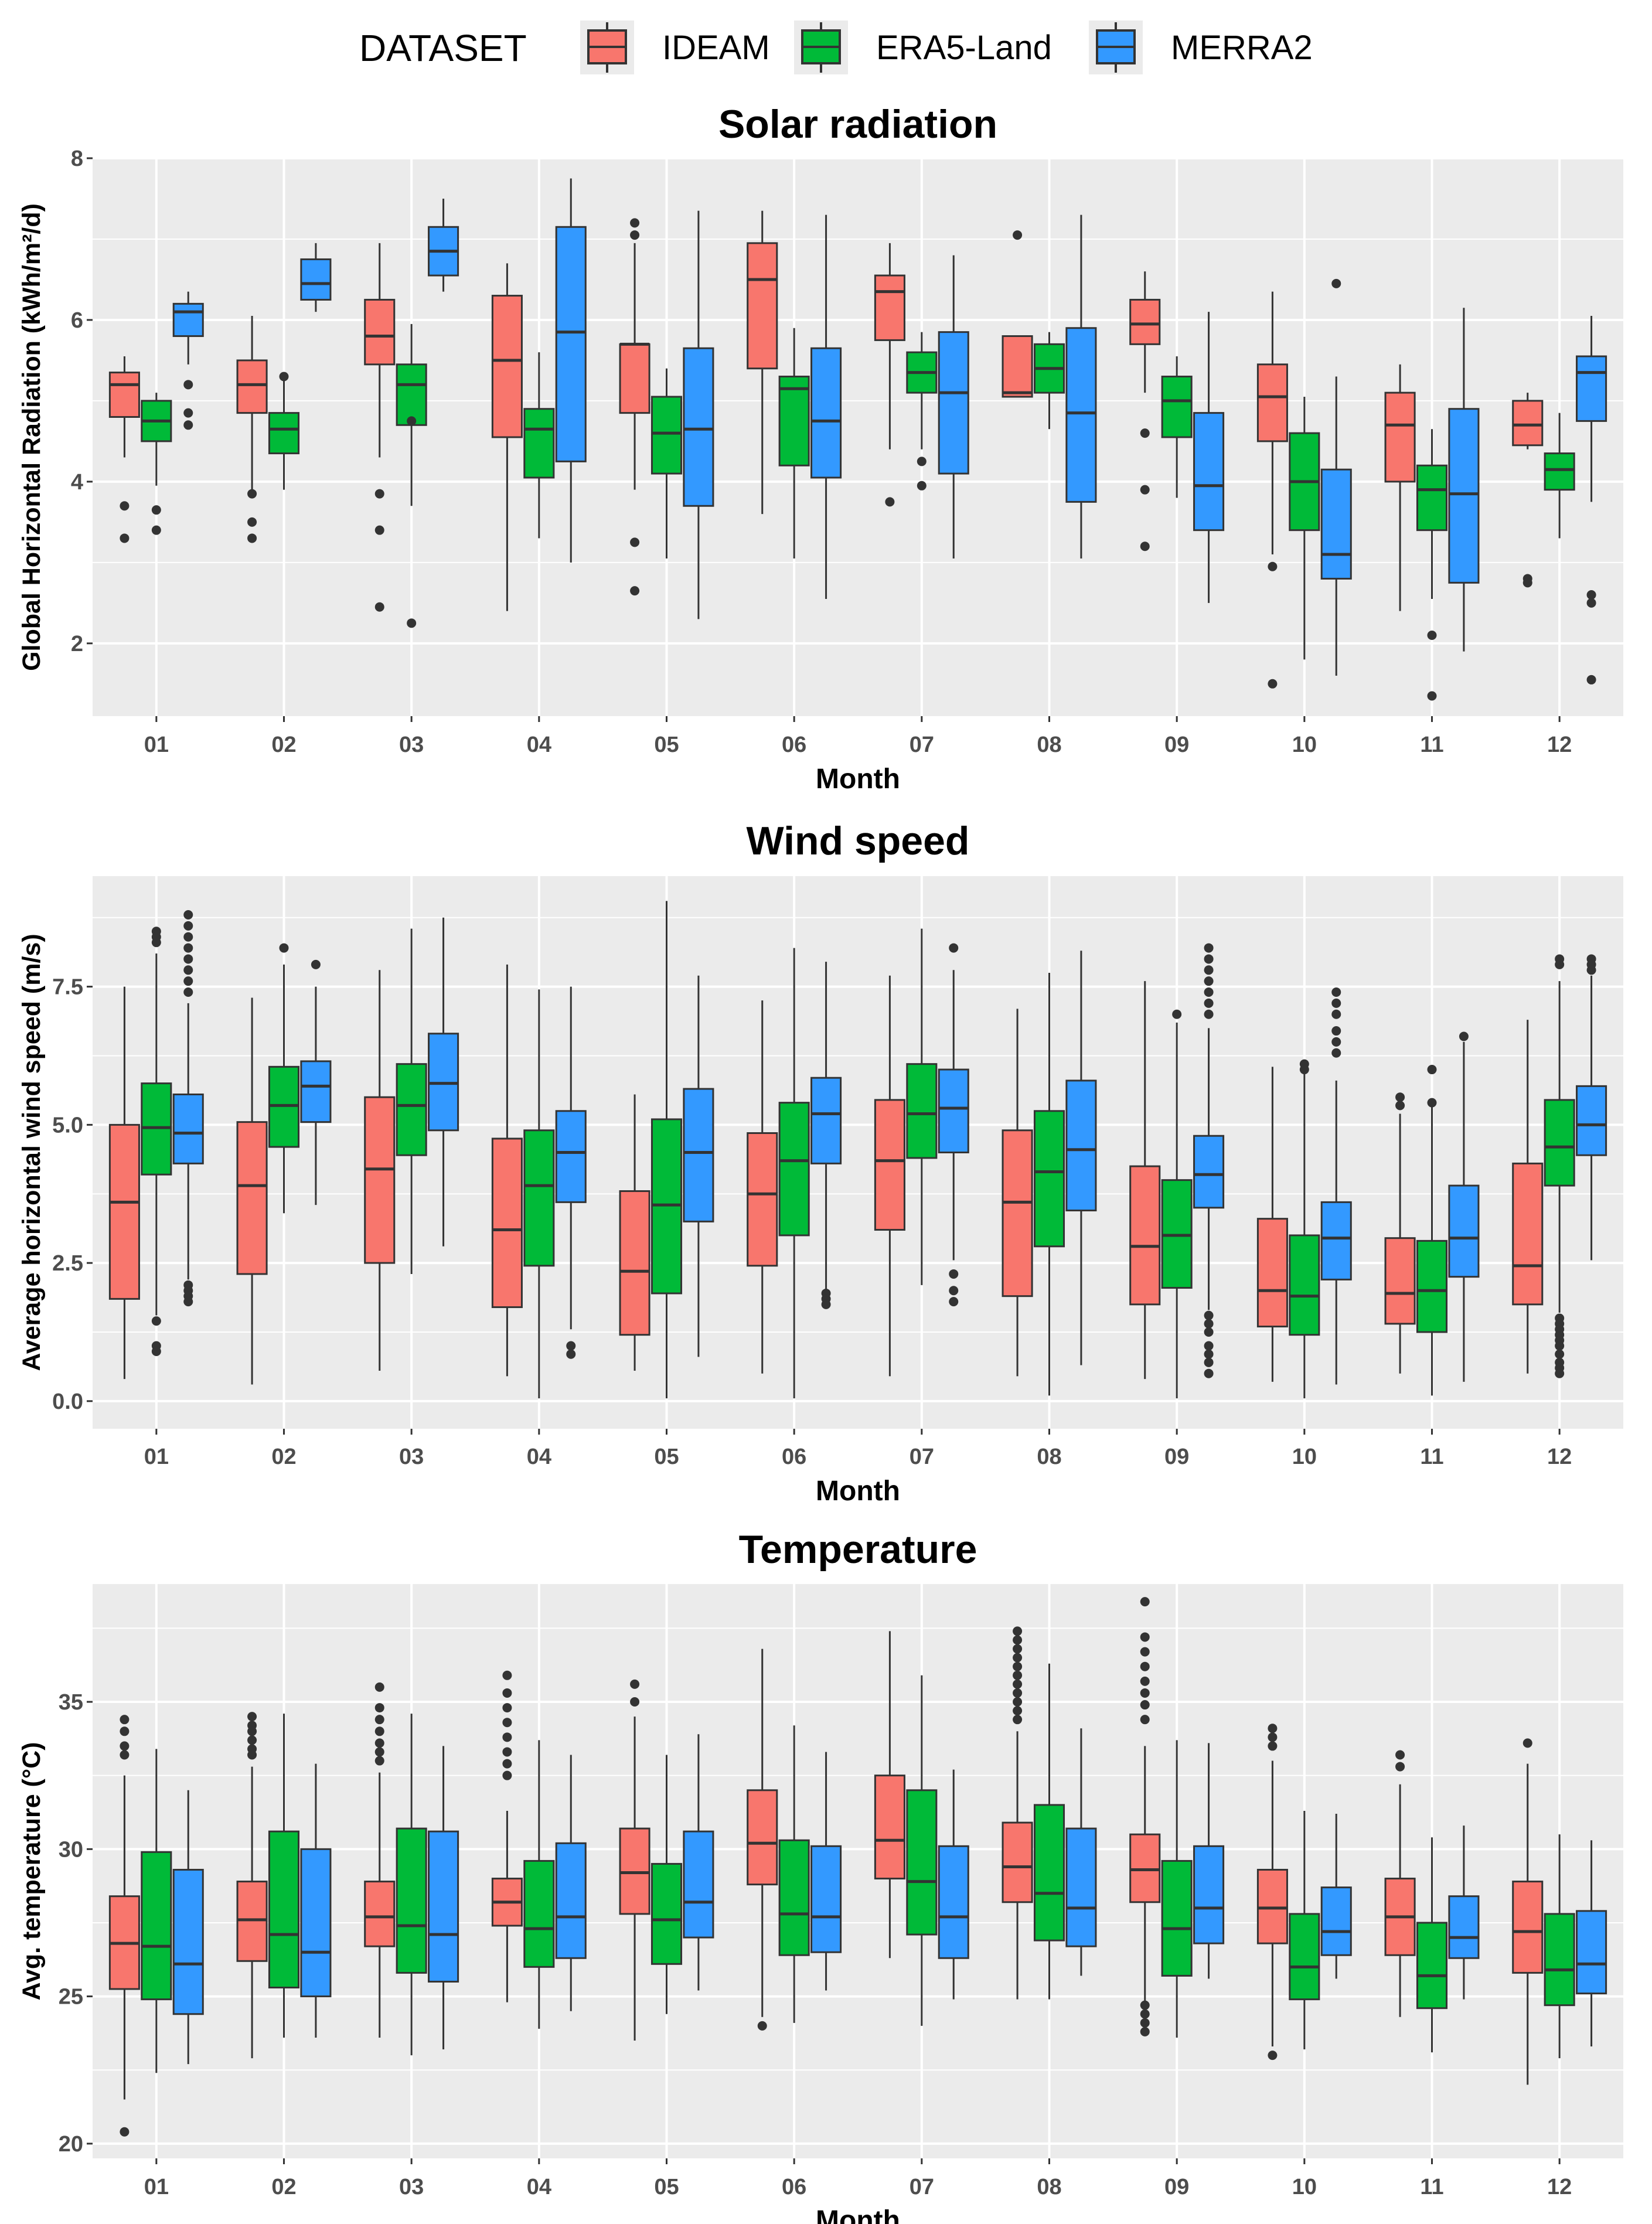  What do you see at coordinates (156, 1457) in the screenshot?
I see `x-tick-label: 01` at bounding box center [156, 1457].